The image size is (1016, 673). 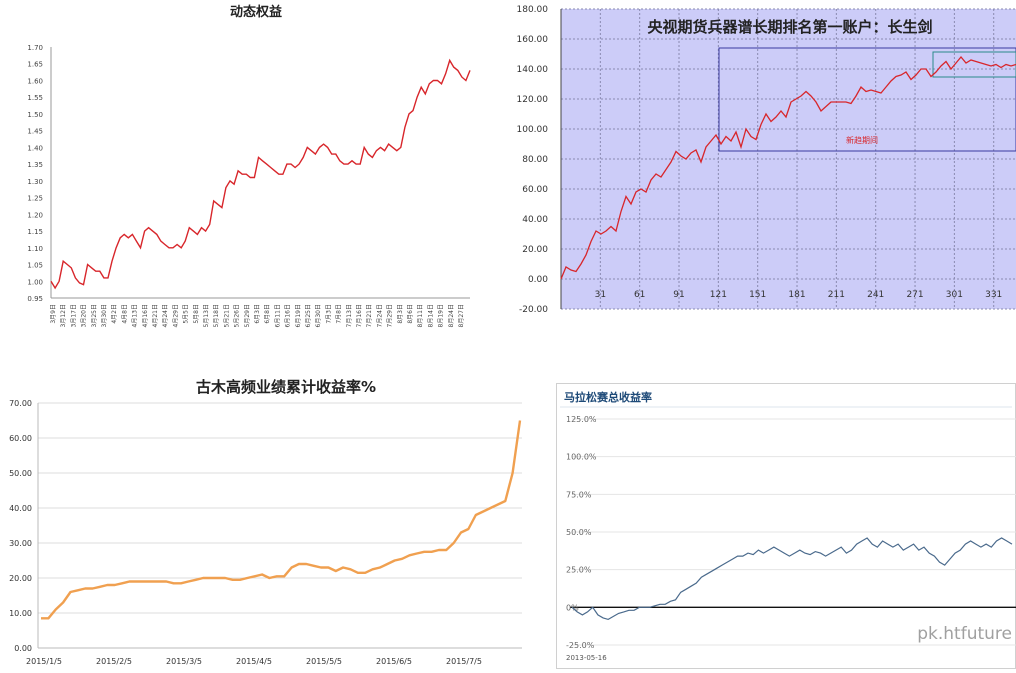 What do you see at coordinates (63, 315) in the screenshot?
I see `x-tick-label: 3月12日` at bounding box center [63, 315].